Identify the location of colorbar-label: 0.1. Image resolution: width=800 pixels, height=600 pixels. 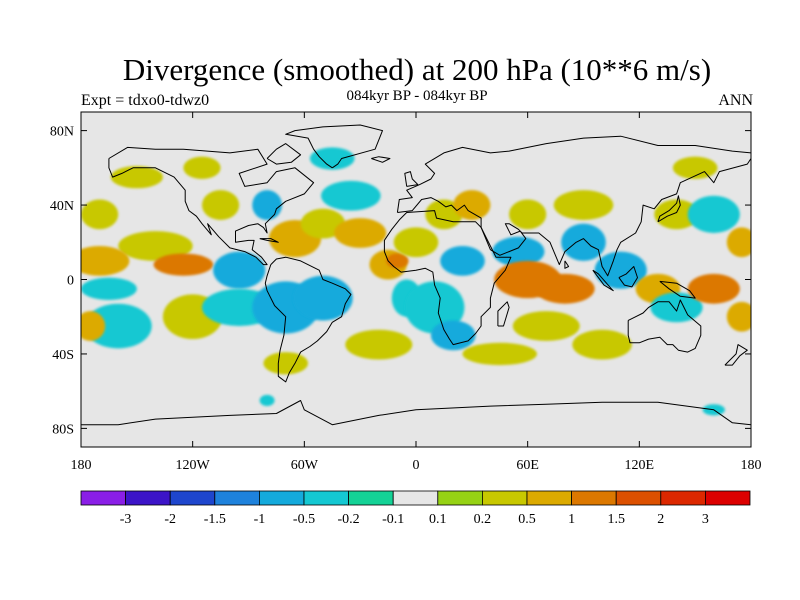
(438, 519).